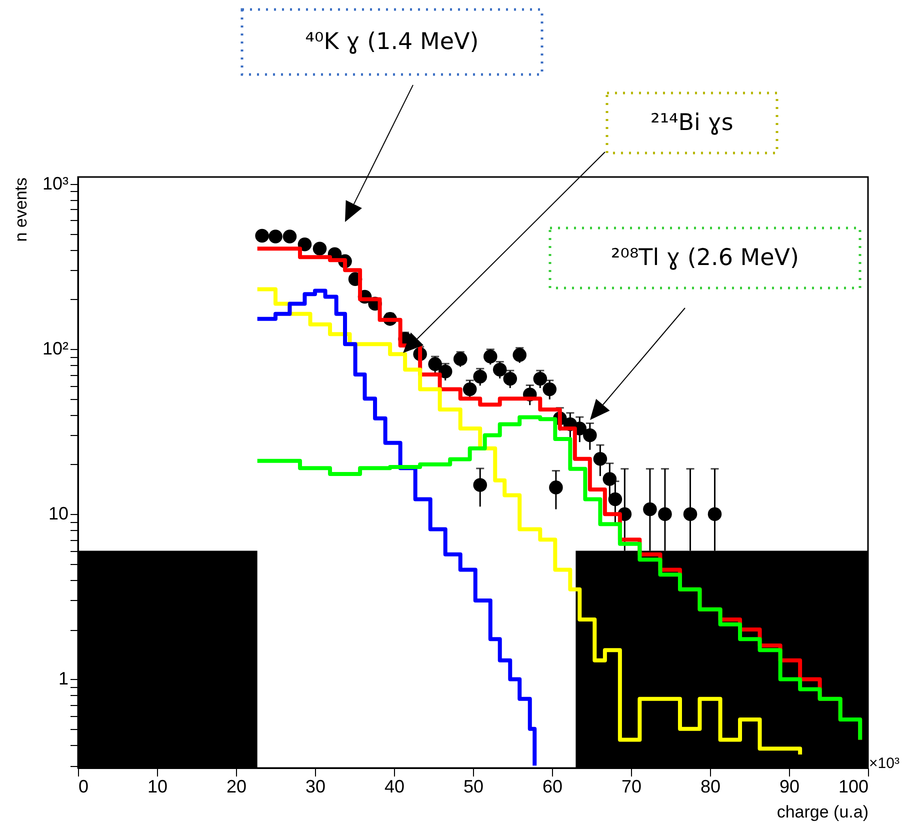  Describe the element at coordinates (63, 678) in the screenshot. I see `y-tick-label: 1` at that location.